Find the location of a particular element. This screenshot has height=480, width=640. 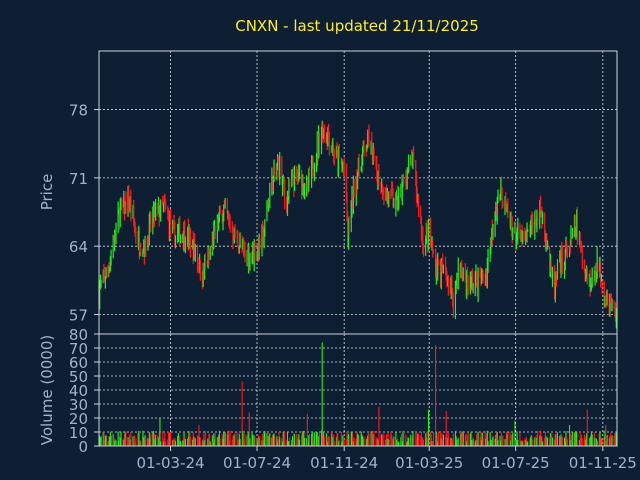

volume-tick-label: 50 is located at coordinates (78, 377).